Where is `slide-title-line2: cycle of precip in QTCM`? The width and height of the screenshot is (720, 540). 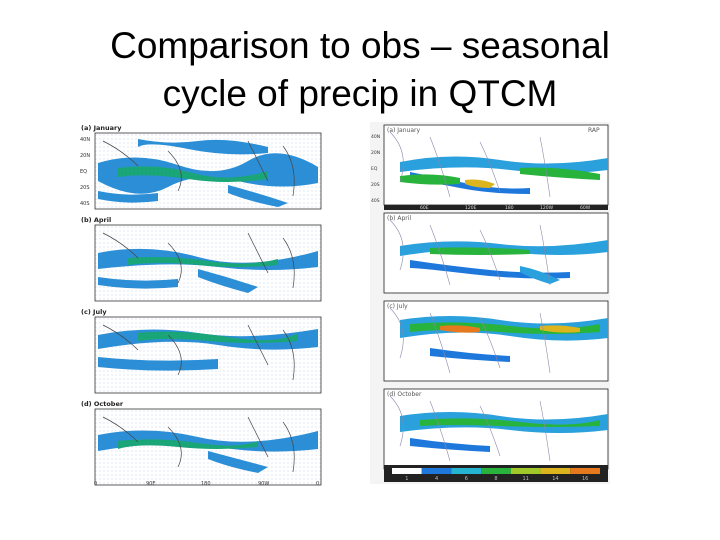
slide-title-line2: cycle of precip in QTCM is located at coordinates (360, 93).